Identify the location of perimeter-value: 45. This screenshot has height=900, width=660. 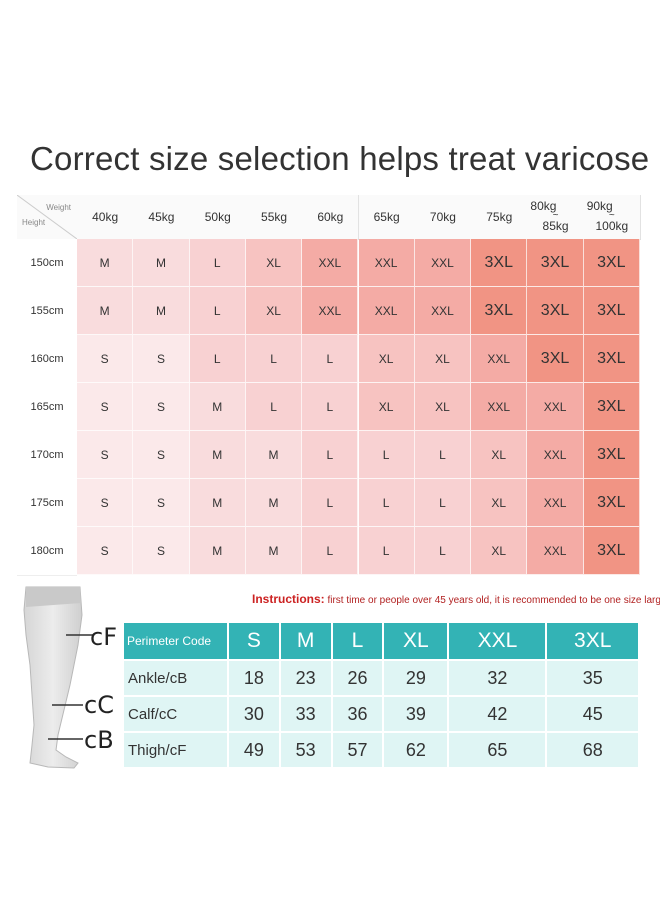
(592, 714).